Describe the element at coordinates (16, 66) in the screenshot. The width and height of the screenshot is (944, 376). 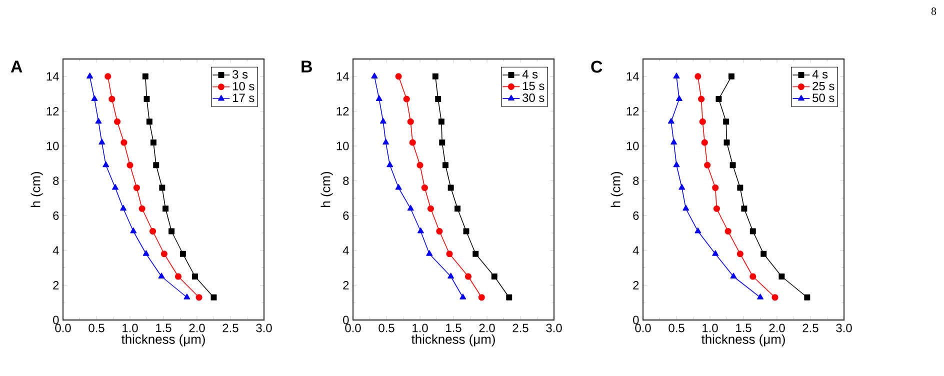
I see `chart-title: A` at that location.